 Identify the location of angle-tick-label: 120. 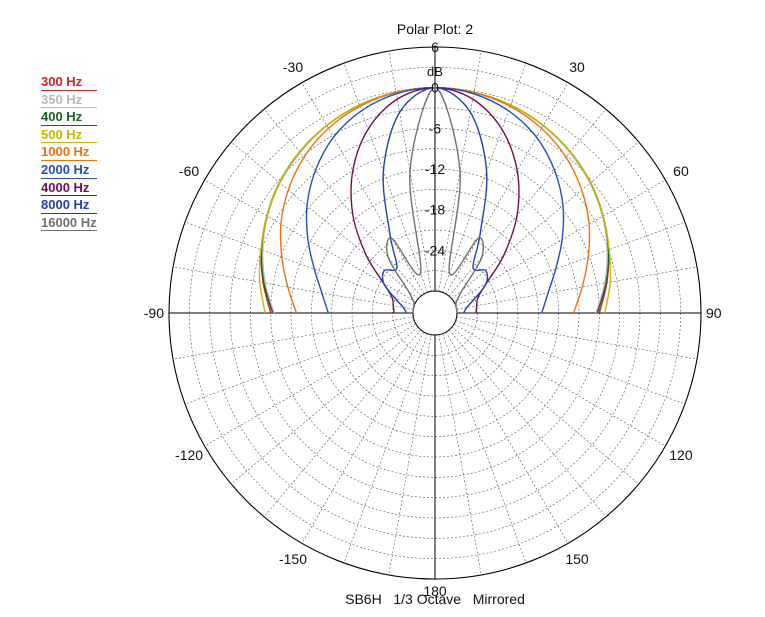
(681, 455).